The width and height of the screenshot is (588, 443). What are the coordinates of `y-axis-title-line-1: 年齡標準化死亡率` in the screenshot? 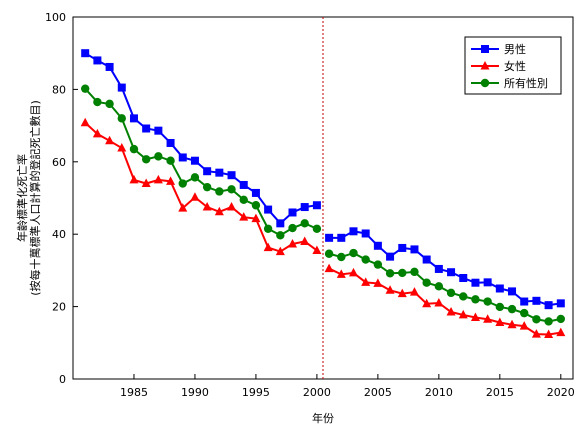 It's located at (22, 198).